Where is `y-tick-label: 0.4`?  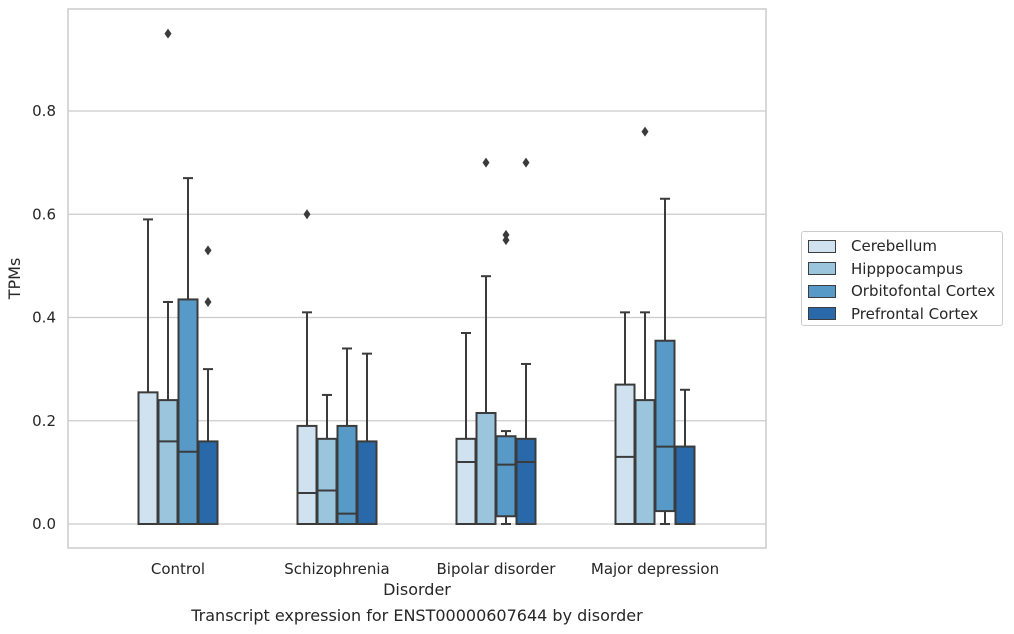 y-tick-label: 0.4 is located at coordinates (44, 318).